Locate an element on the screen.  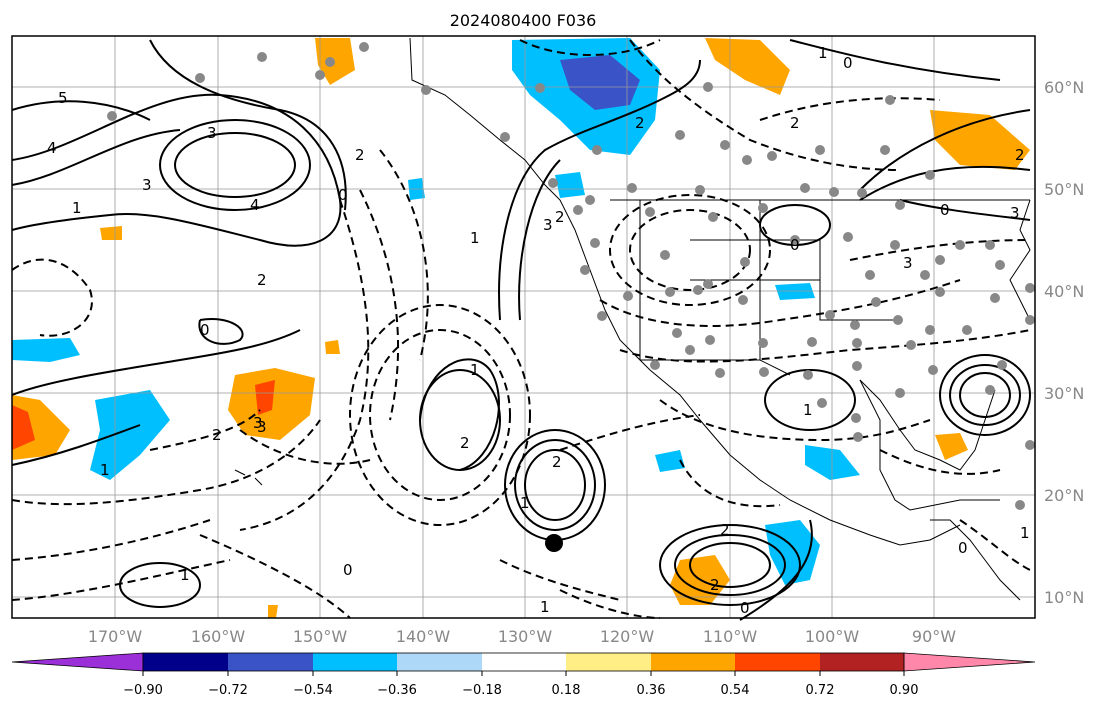
lat-label: 30°N is located at coordinates (1064, 393).